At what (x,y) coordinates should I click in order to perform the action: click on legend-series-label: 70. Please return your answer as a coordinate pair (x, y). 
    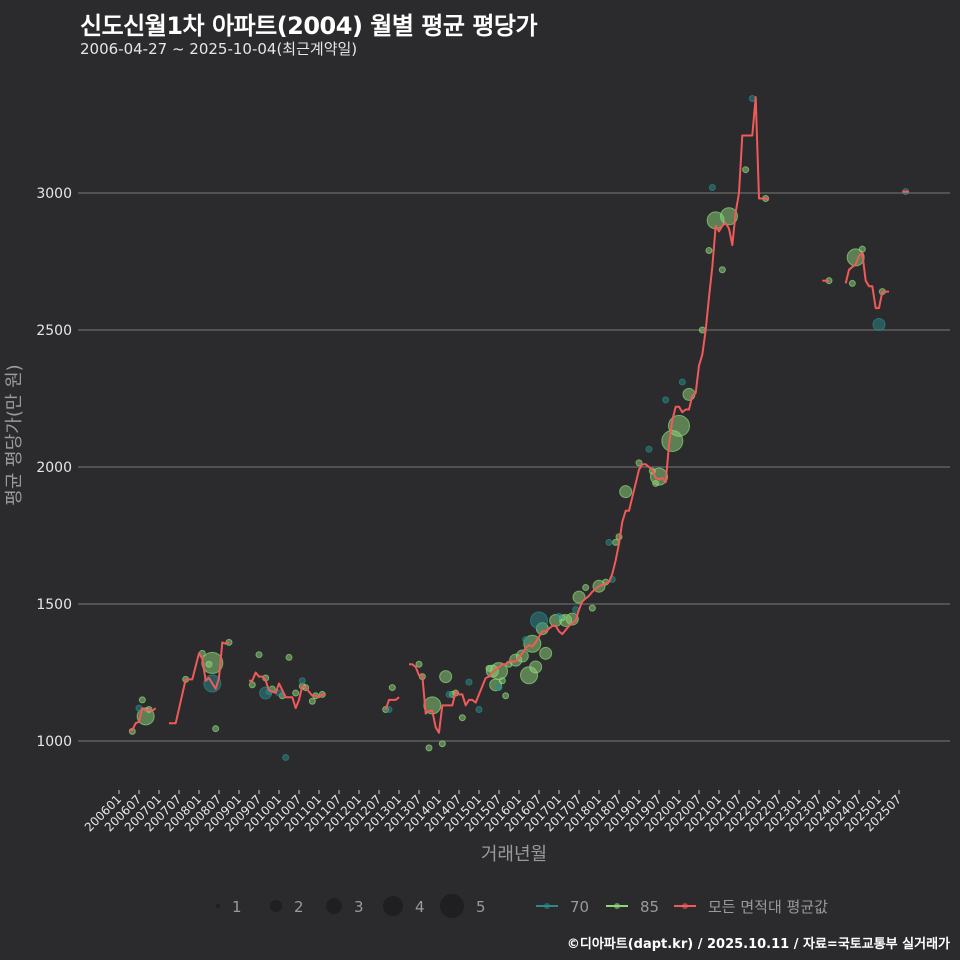
    Looking at the image, I should click on (579, 907).